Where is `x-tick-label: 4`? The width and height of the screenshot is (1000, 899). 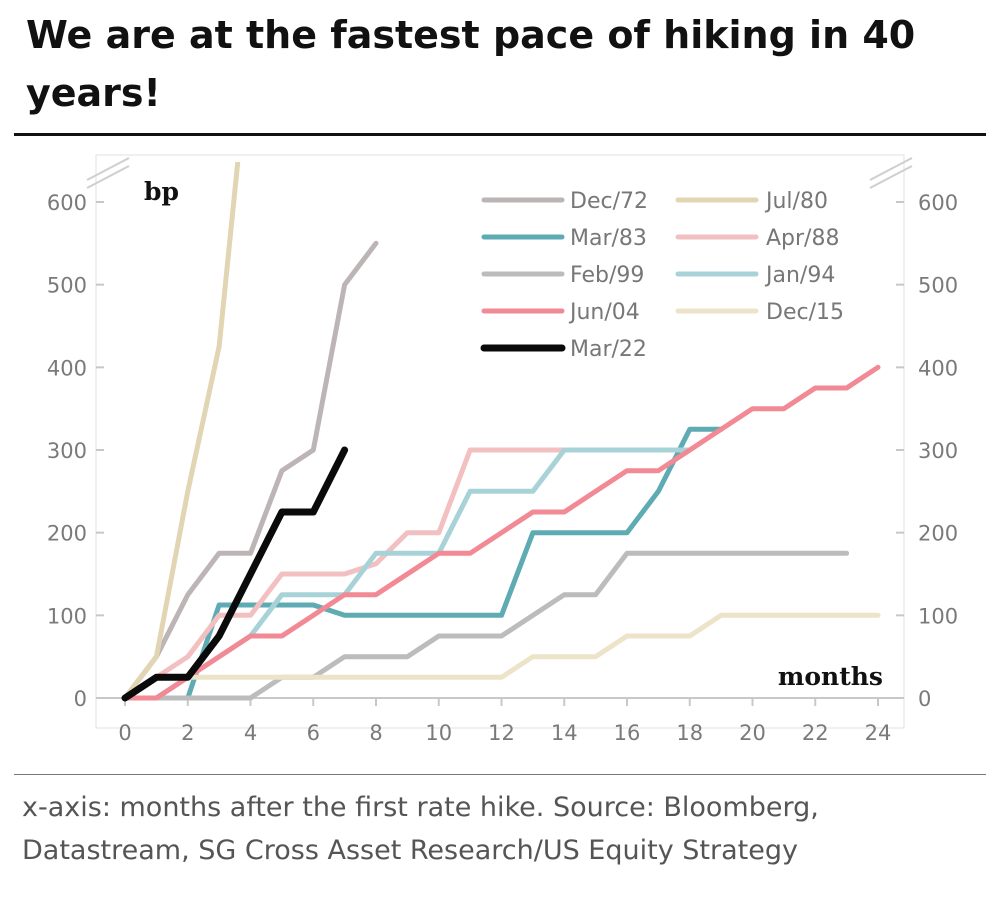
x-tick-label: 4 is located at coordinates (250, 733).